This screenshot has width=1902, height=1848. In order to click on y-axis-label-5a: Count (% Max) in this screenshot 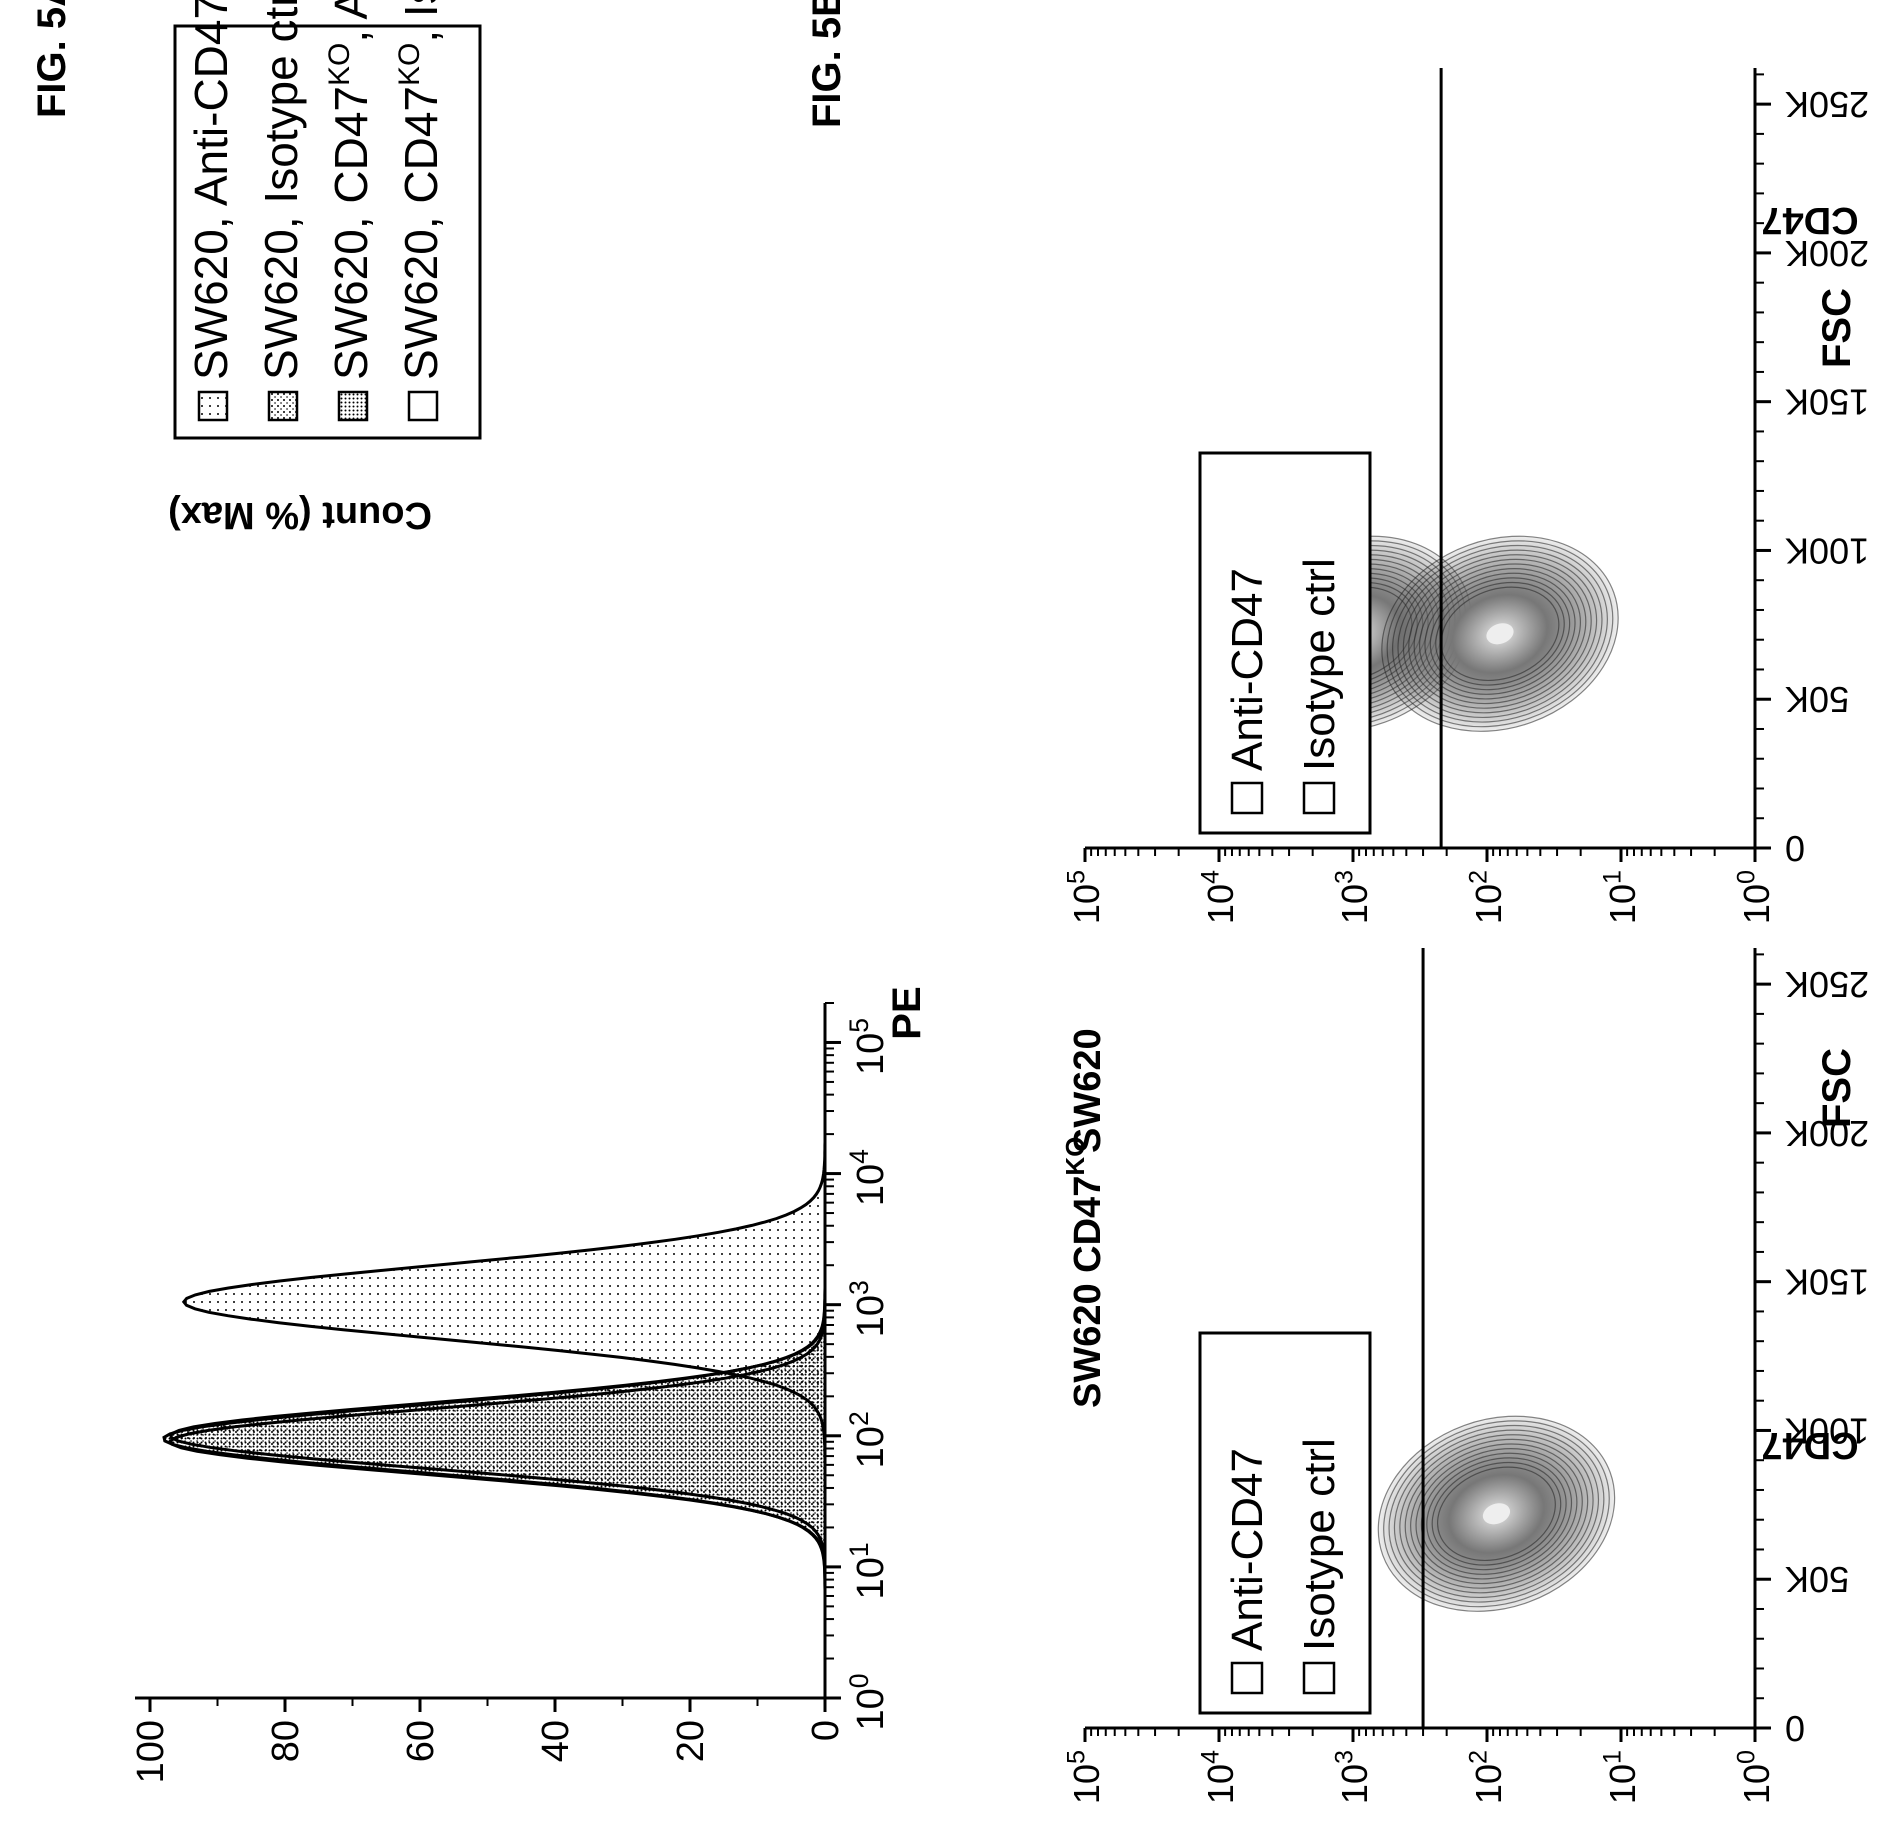, I will do `click(300, 515)`.